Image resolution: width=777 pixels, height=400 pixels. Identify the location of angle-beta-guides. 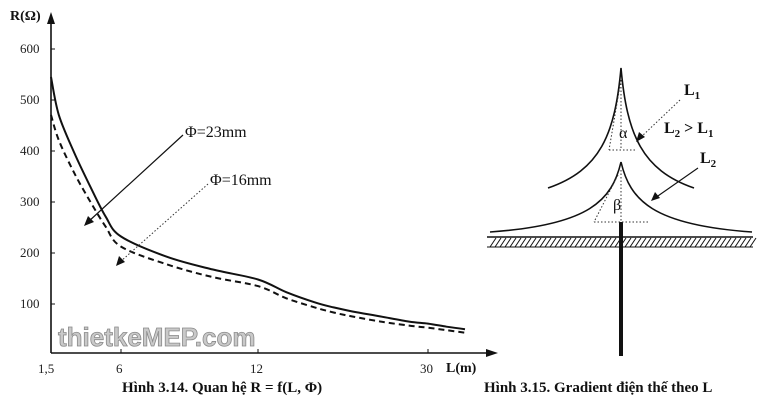
(621, 196).